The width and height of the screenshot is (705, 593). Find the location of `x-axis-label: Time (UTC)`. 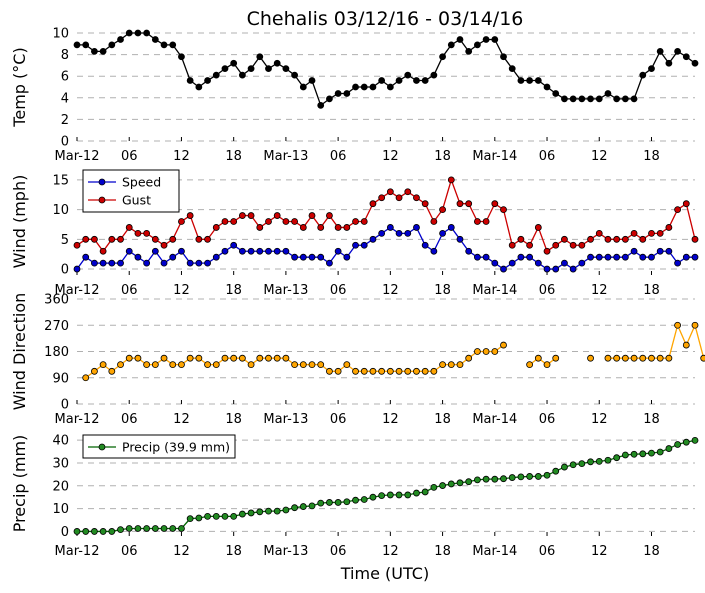

x-axis-label: Time (UTC) is located at coordinates (384, 573).